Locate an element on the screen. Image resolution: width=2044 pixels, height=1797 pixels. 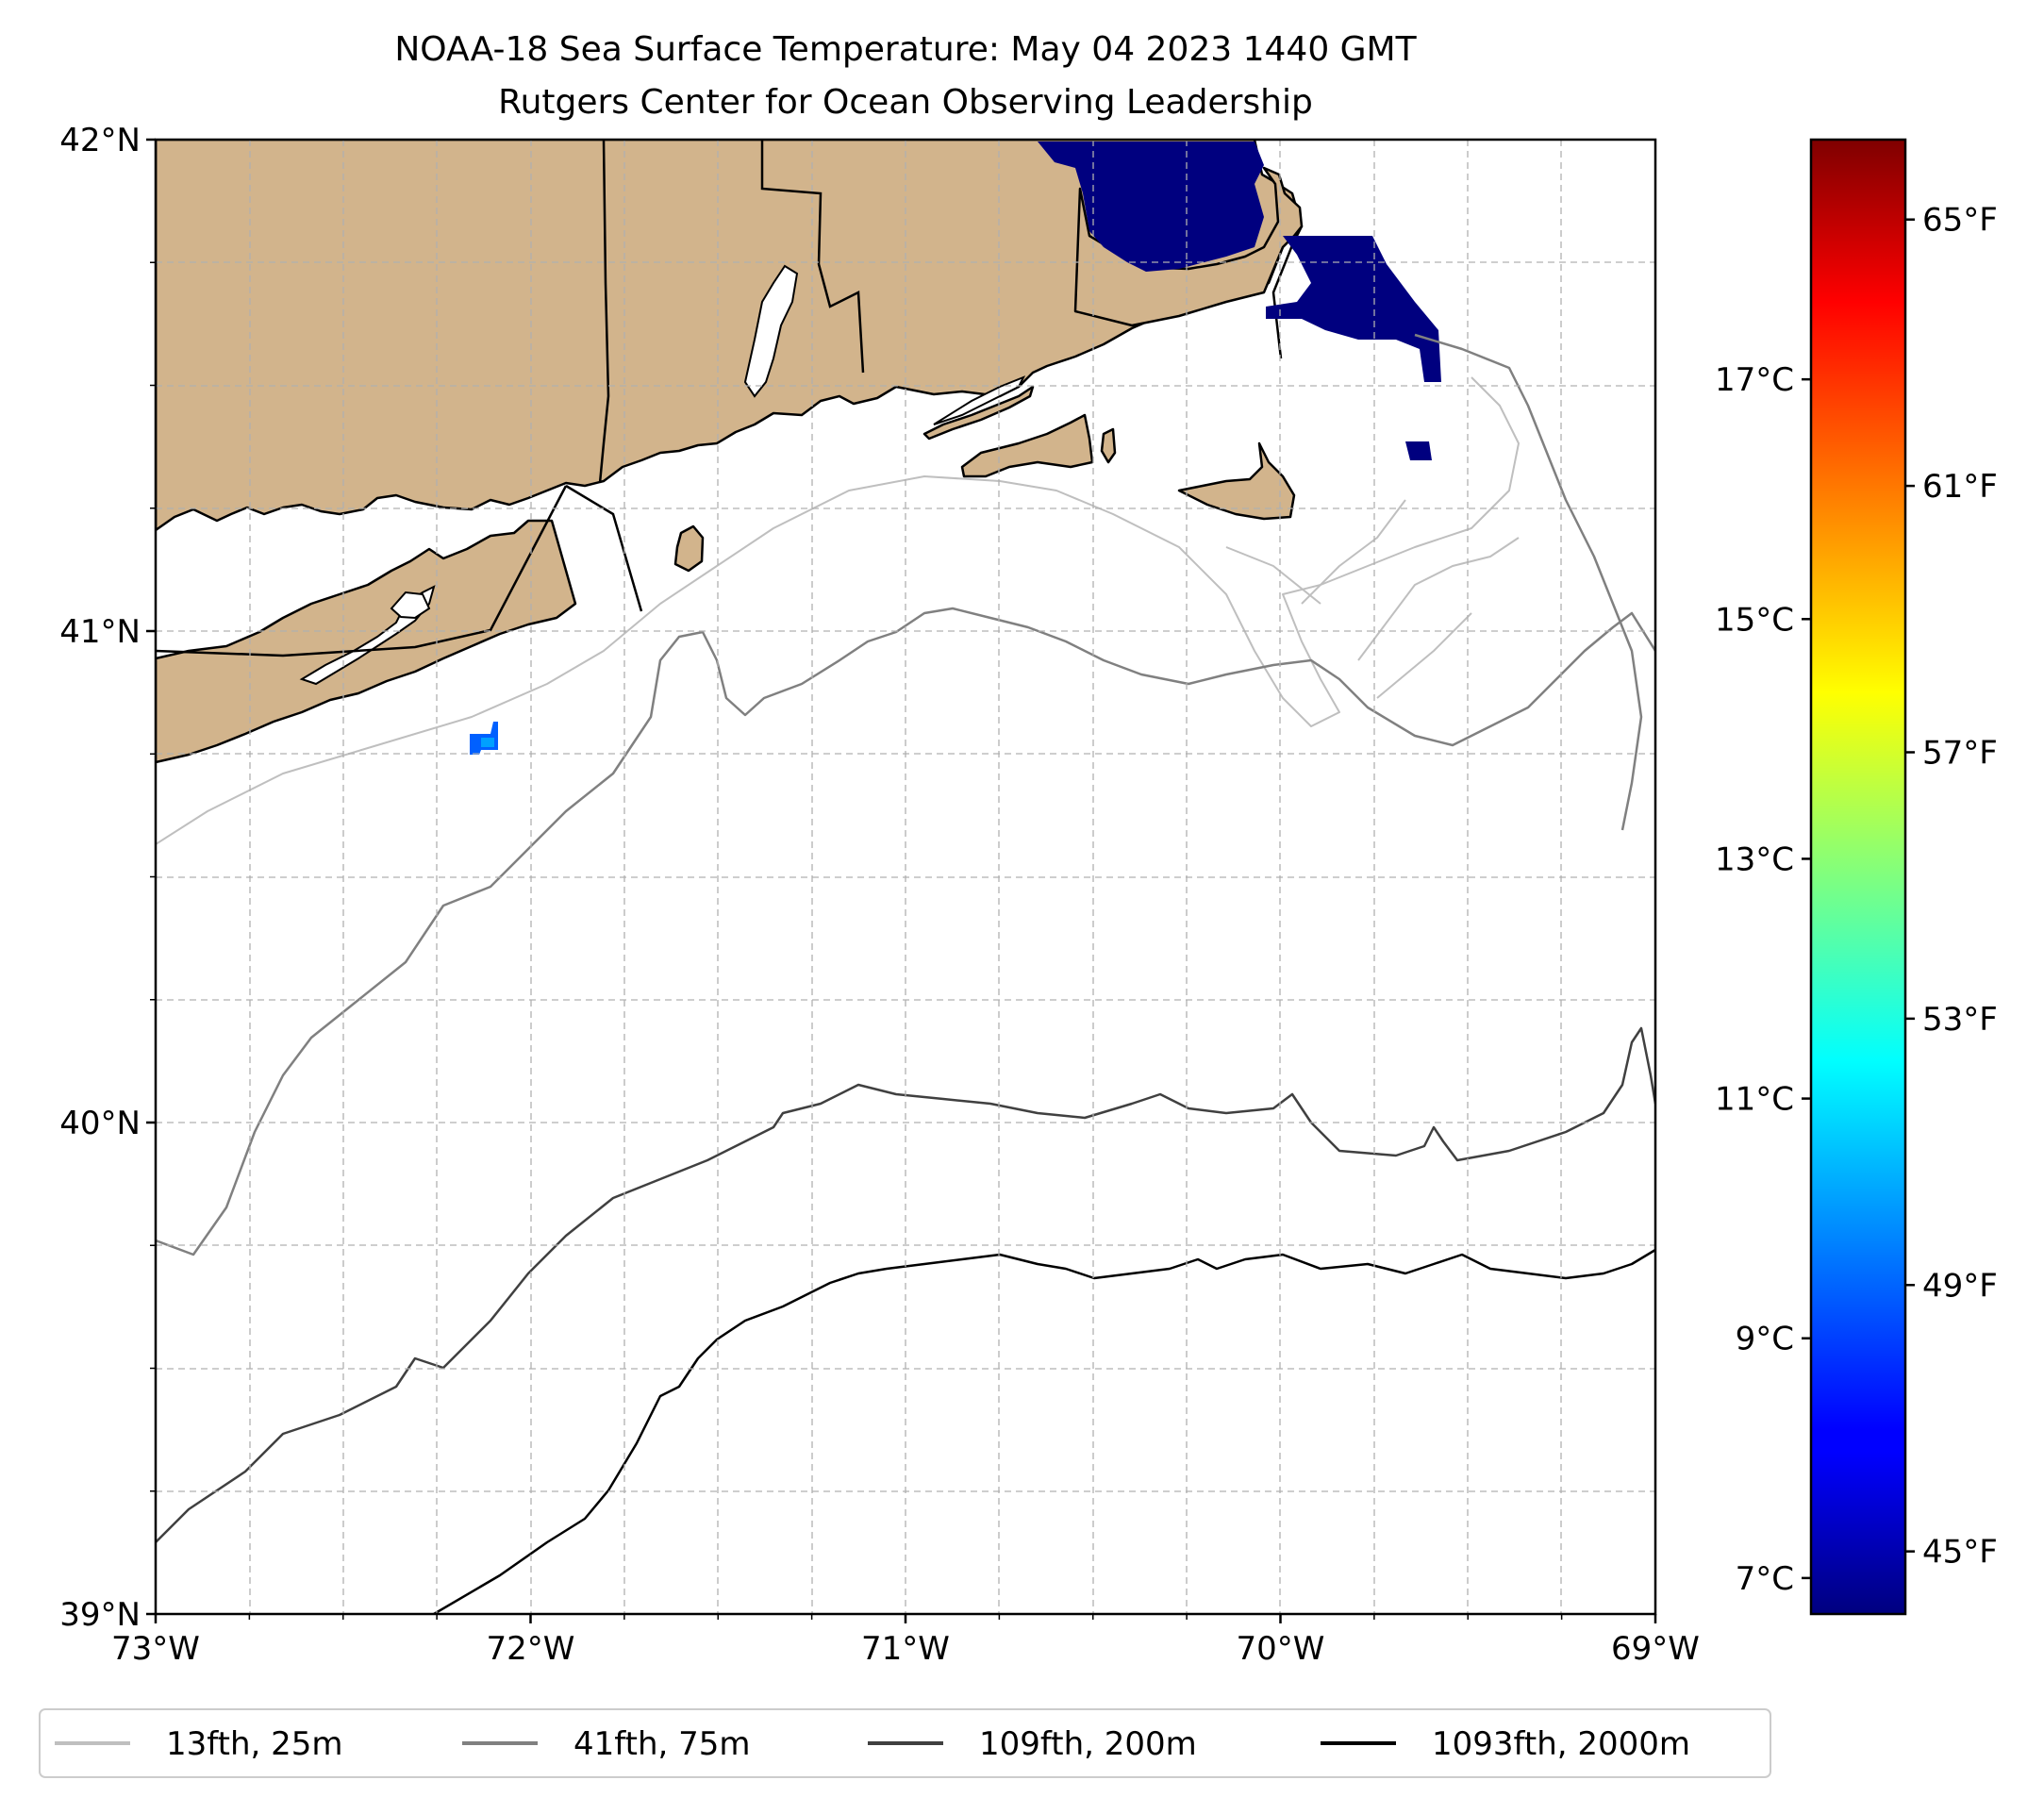
legend-label: 1093fth, 2000m is located at coordinates (1561, 1744).